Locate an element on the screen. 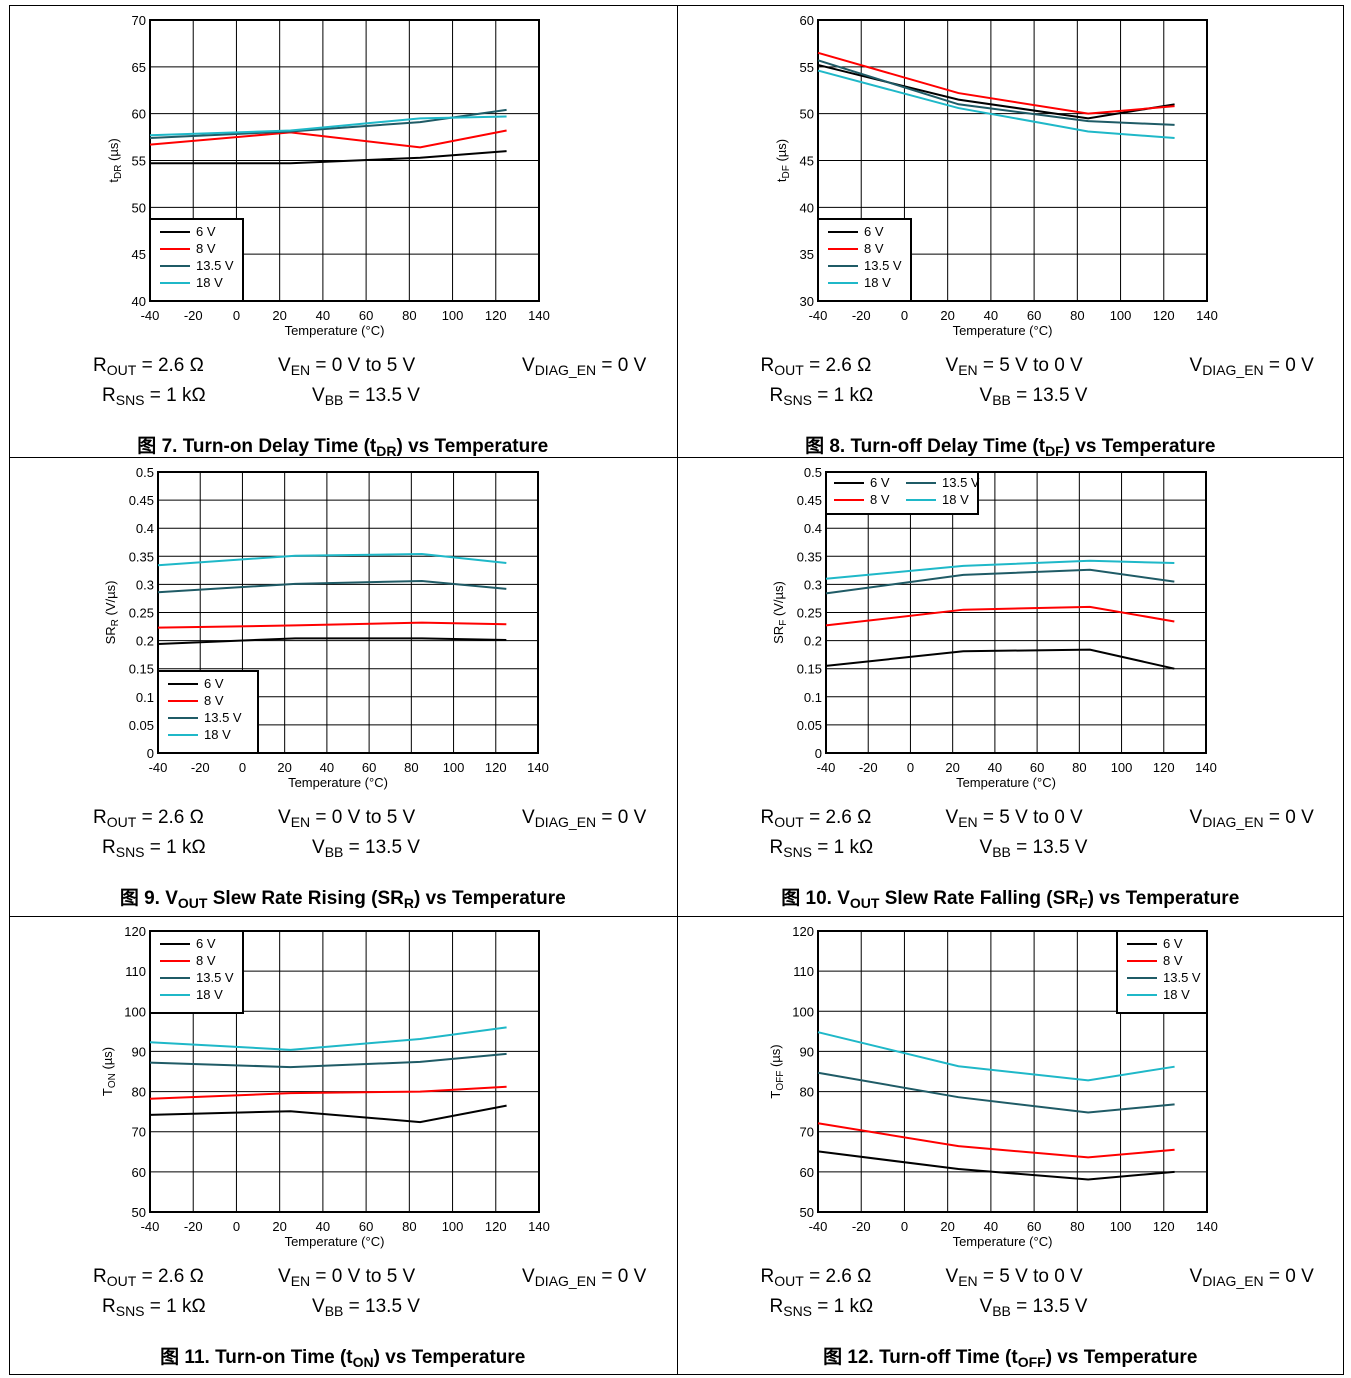  legend-label: 8 V is located at coordinates (214, 700).